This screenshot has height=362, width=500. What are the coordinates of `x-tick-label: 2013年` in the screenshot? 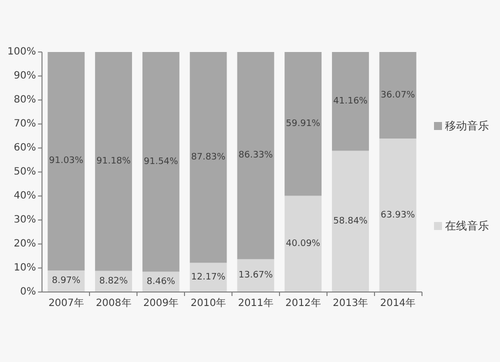 It's located at (350, 303).